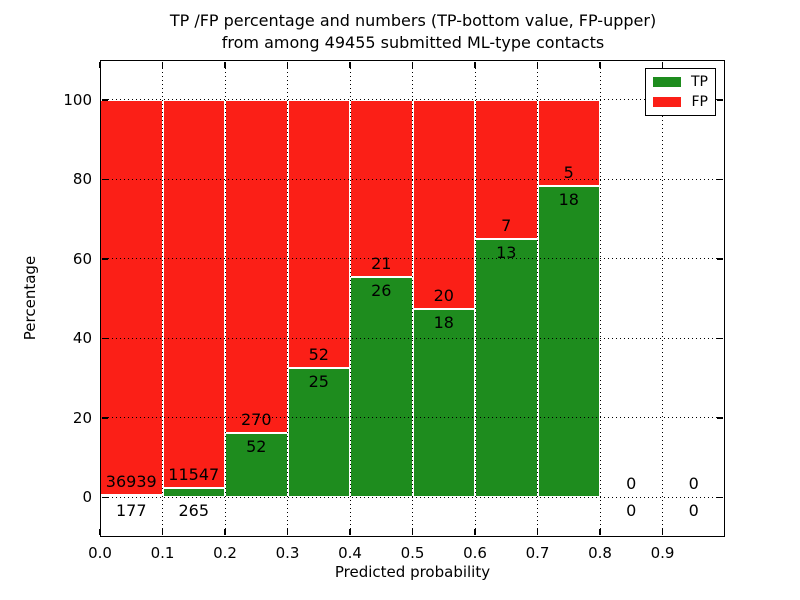  What do you see at coordinates (475, 553) in the screenshot?
I see `x-tick-label: 0.6` at bounding box center [475, 553].